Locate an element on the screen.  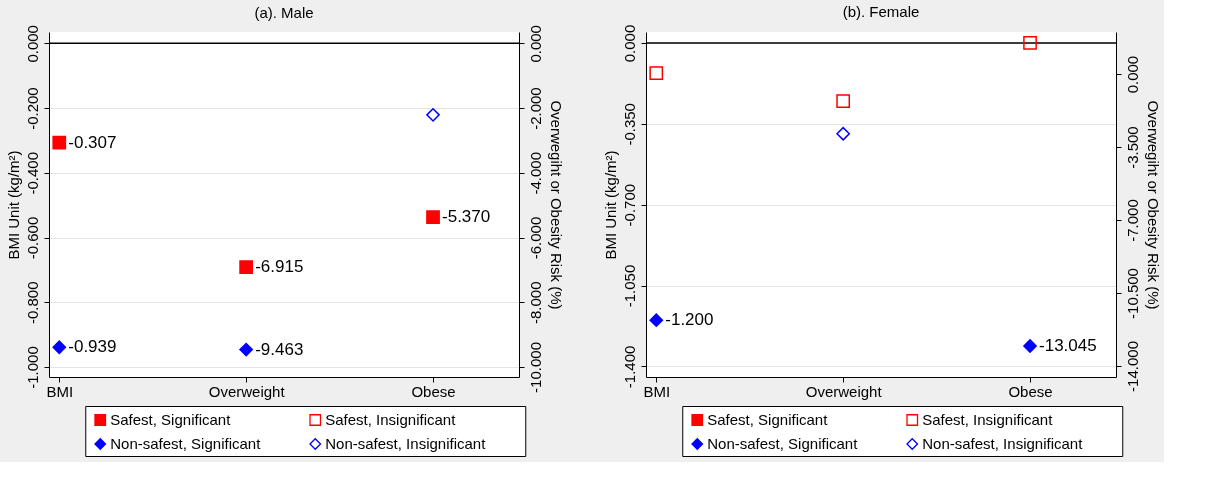
y-tick-label: -0.600 is located at coordinates (32, 238).